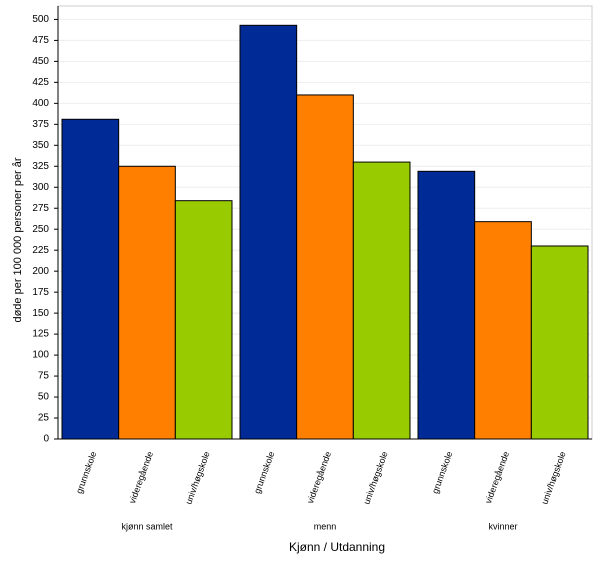  Describe the element at coordinates (40, 292) in the screenshot. I see `y-tick-label: 175` at that location.